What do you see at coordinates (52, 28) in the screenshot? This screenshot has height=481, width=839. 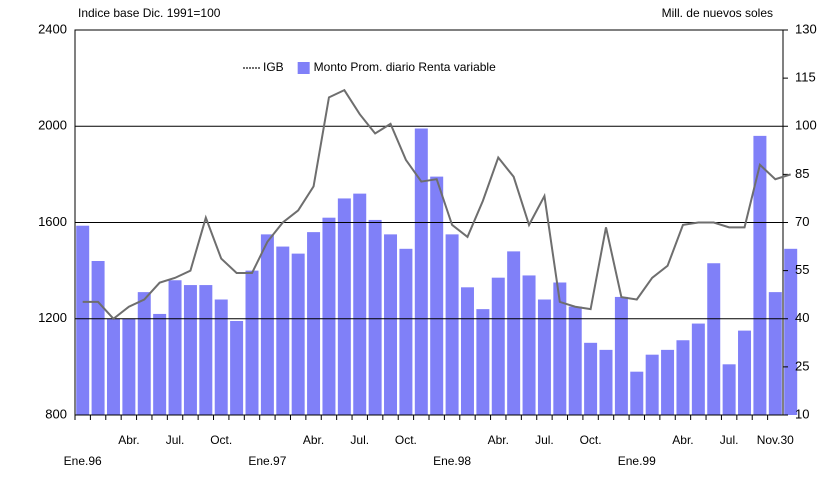 I see `y-tick-label: 2400` at bounding box center [52, 28].